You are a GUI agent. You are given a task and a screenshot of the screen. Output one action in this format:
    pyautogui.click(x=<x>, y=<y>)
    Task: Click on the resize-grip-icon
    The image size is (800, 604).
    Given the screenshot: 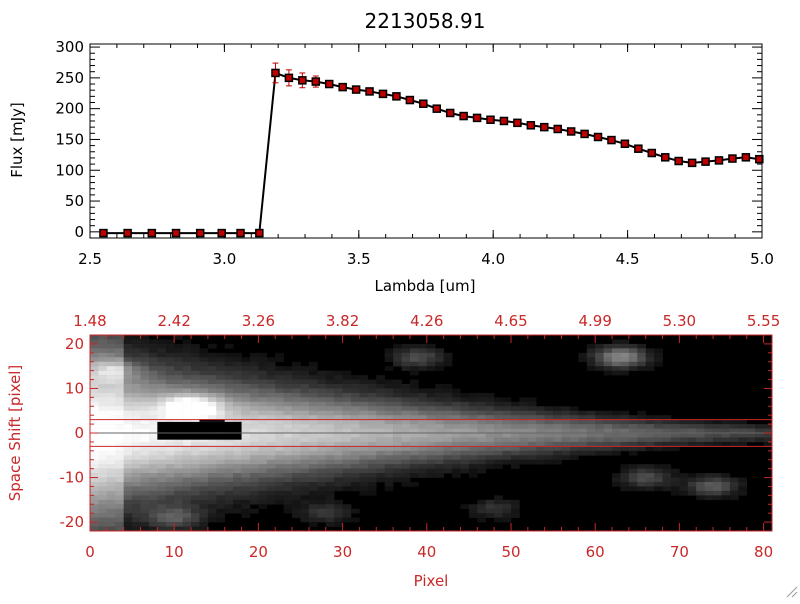 What is the action you would take?
    pyautogui.click(x=791, y=591)
    